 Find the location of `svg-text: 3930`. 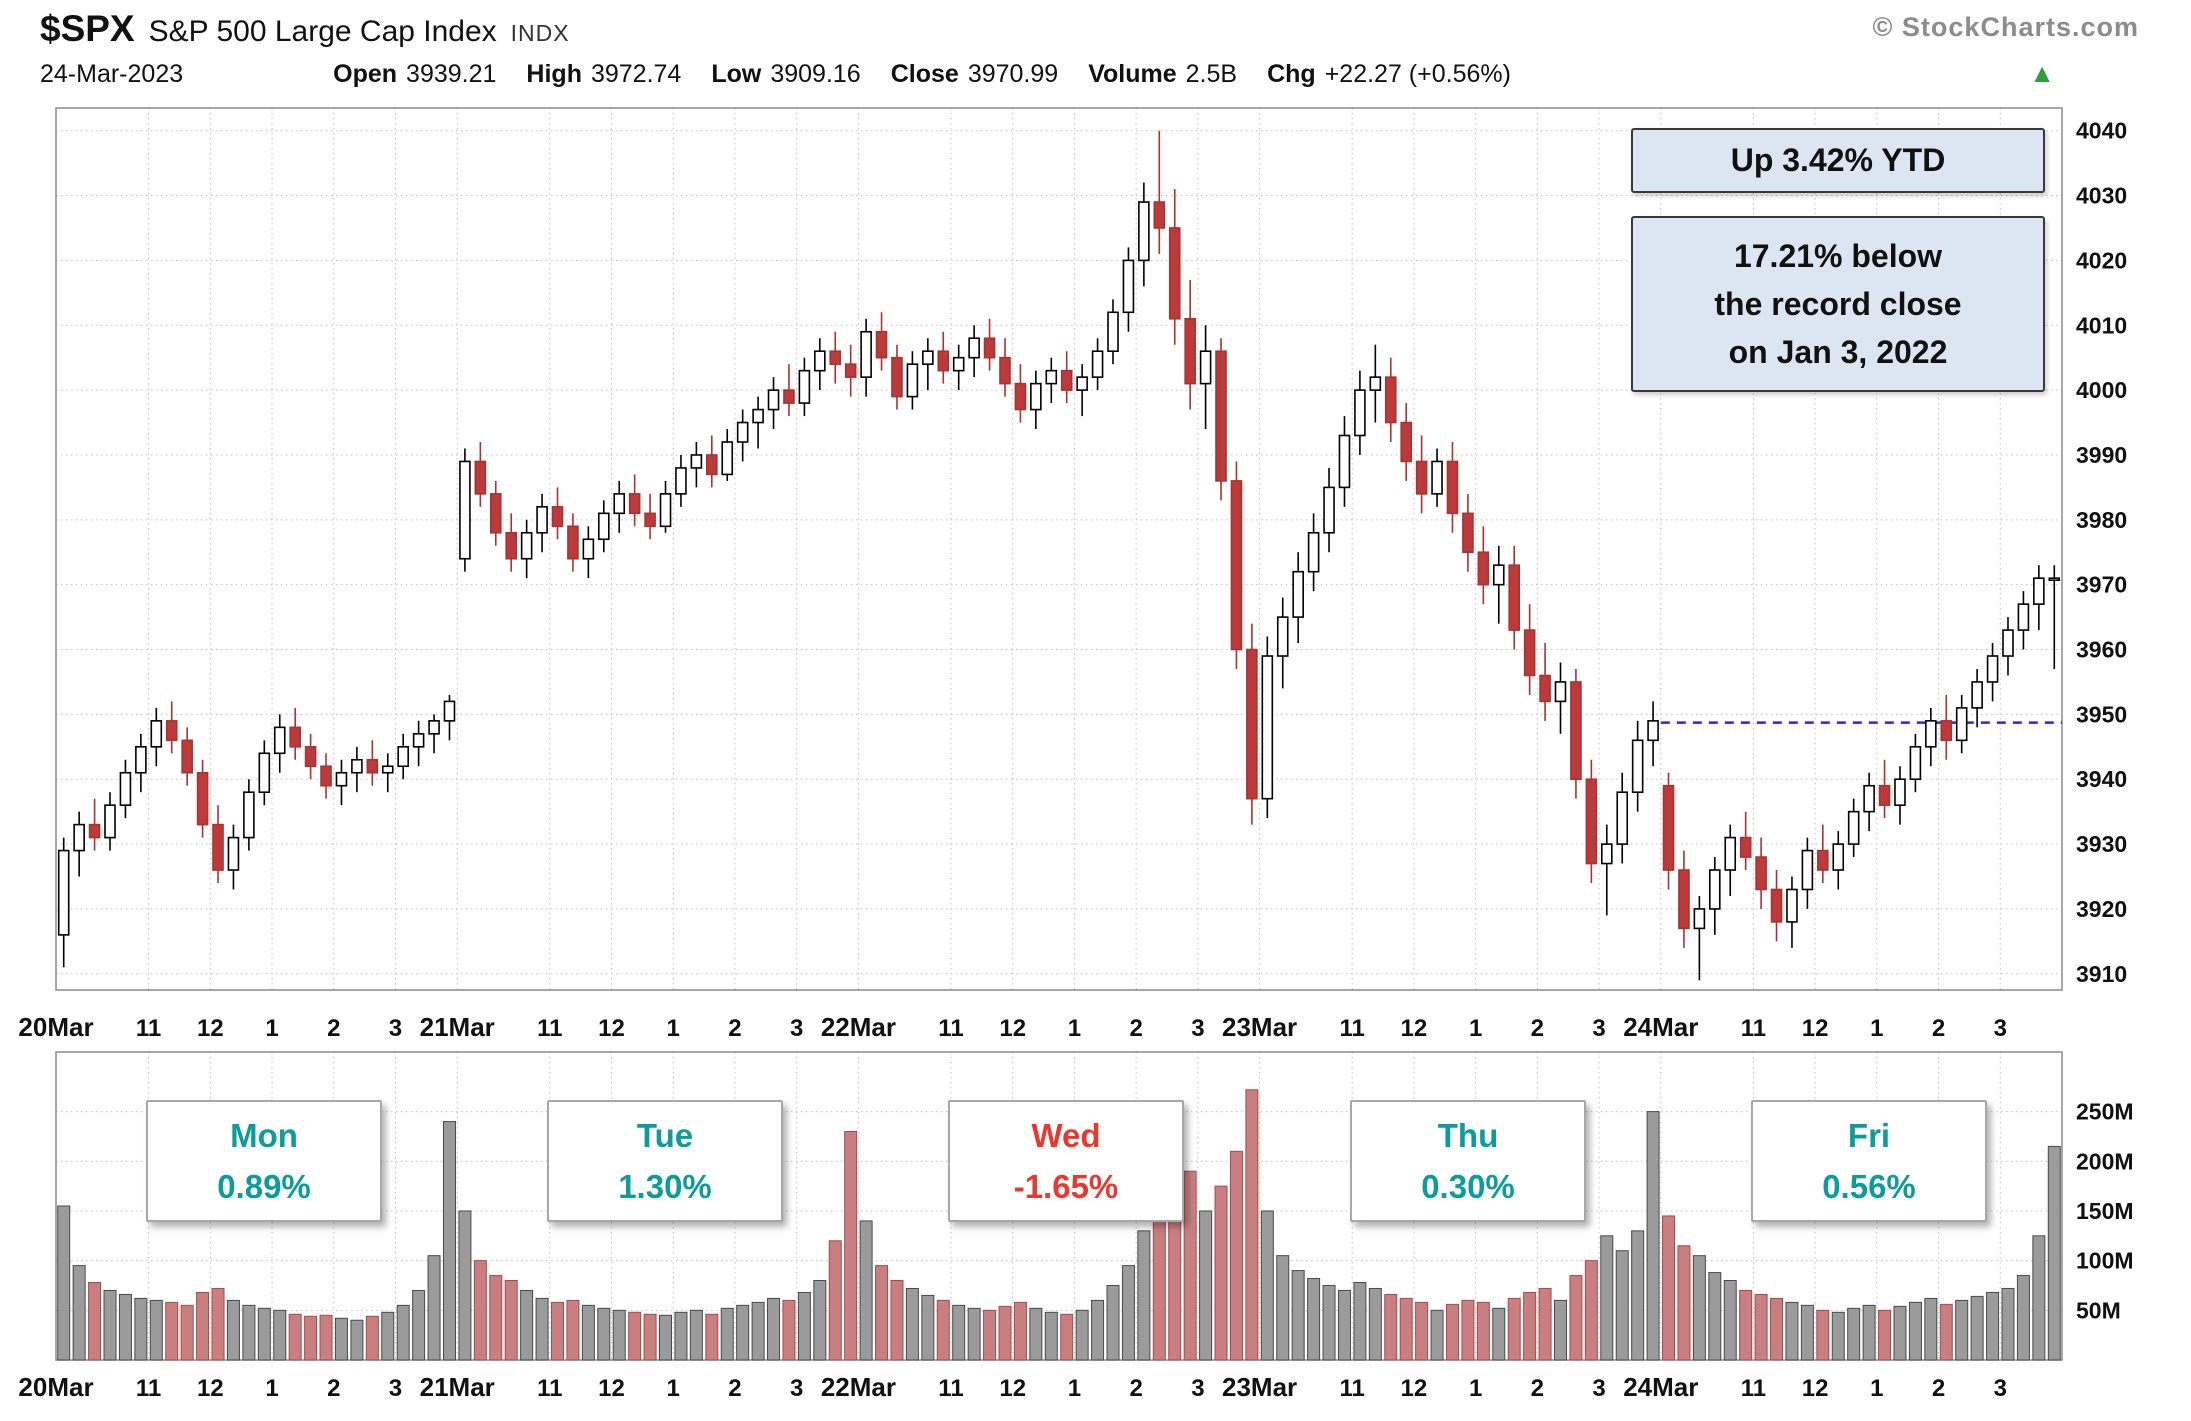

svg-text: 3930 is located at coordinates (2101, 844).